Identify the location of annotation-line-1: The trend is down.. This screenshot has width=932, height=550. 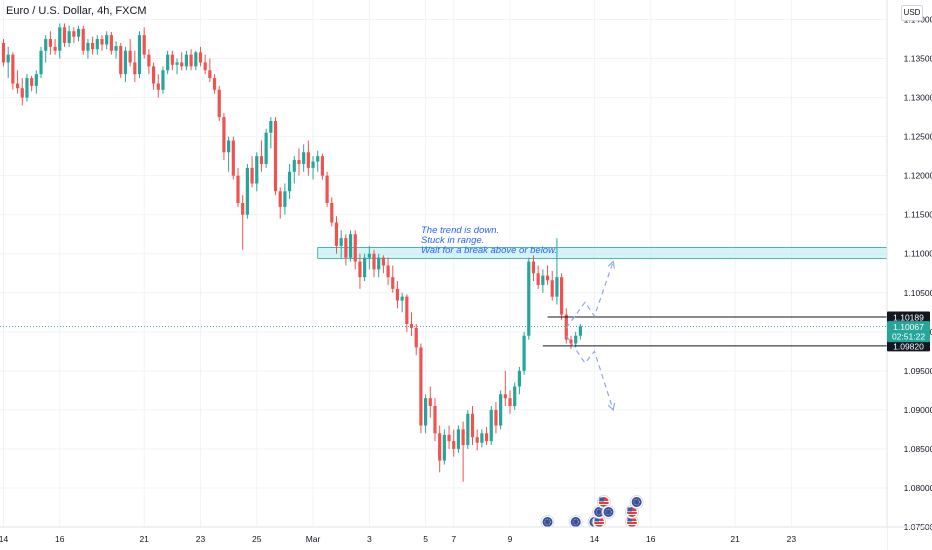
(460, 230).